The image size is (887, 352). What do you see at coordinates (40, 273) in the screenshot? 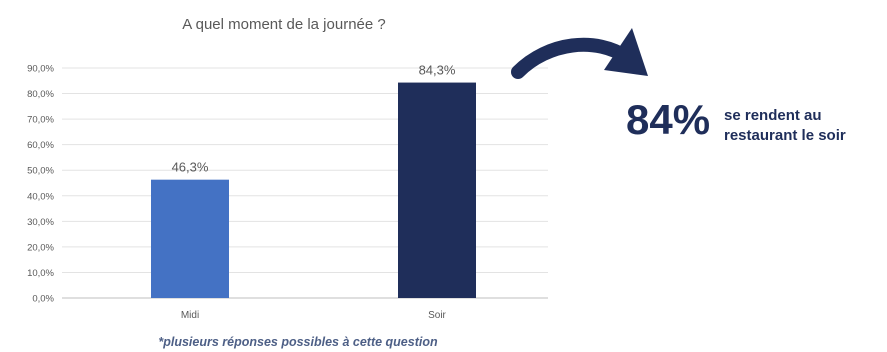
I see `y-tick-label: 10,0%` at bounding box center [40, 273].